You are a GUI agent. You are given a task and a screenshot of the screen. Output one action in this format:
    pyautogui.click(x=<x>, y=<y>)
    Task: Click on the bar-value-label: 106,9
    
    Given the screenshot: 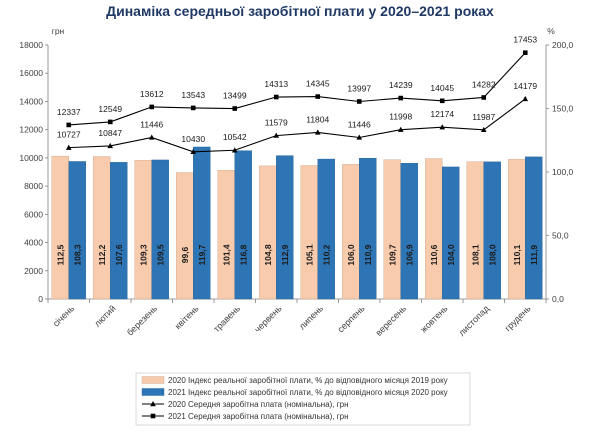 What is the action you would take?
    pyautogui.click(x=409, y=255)
    